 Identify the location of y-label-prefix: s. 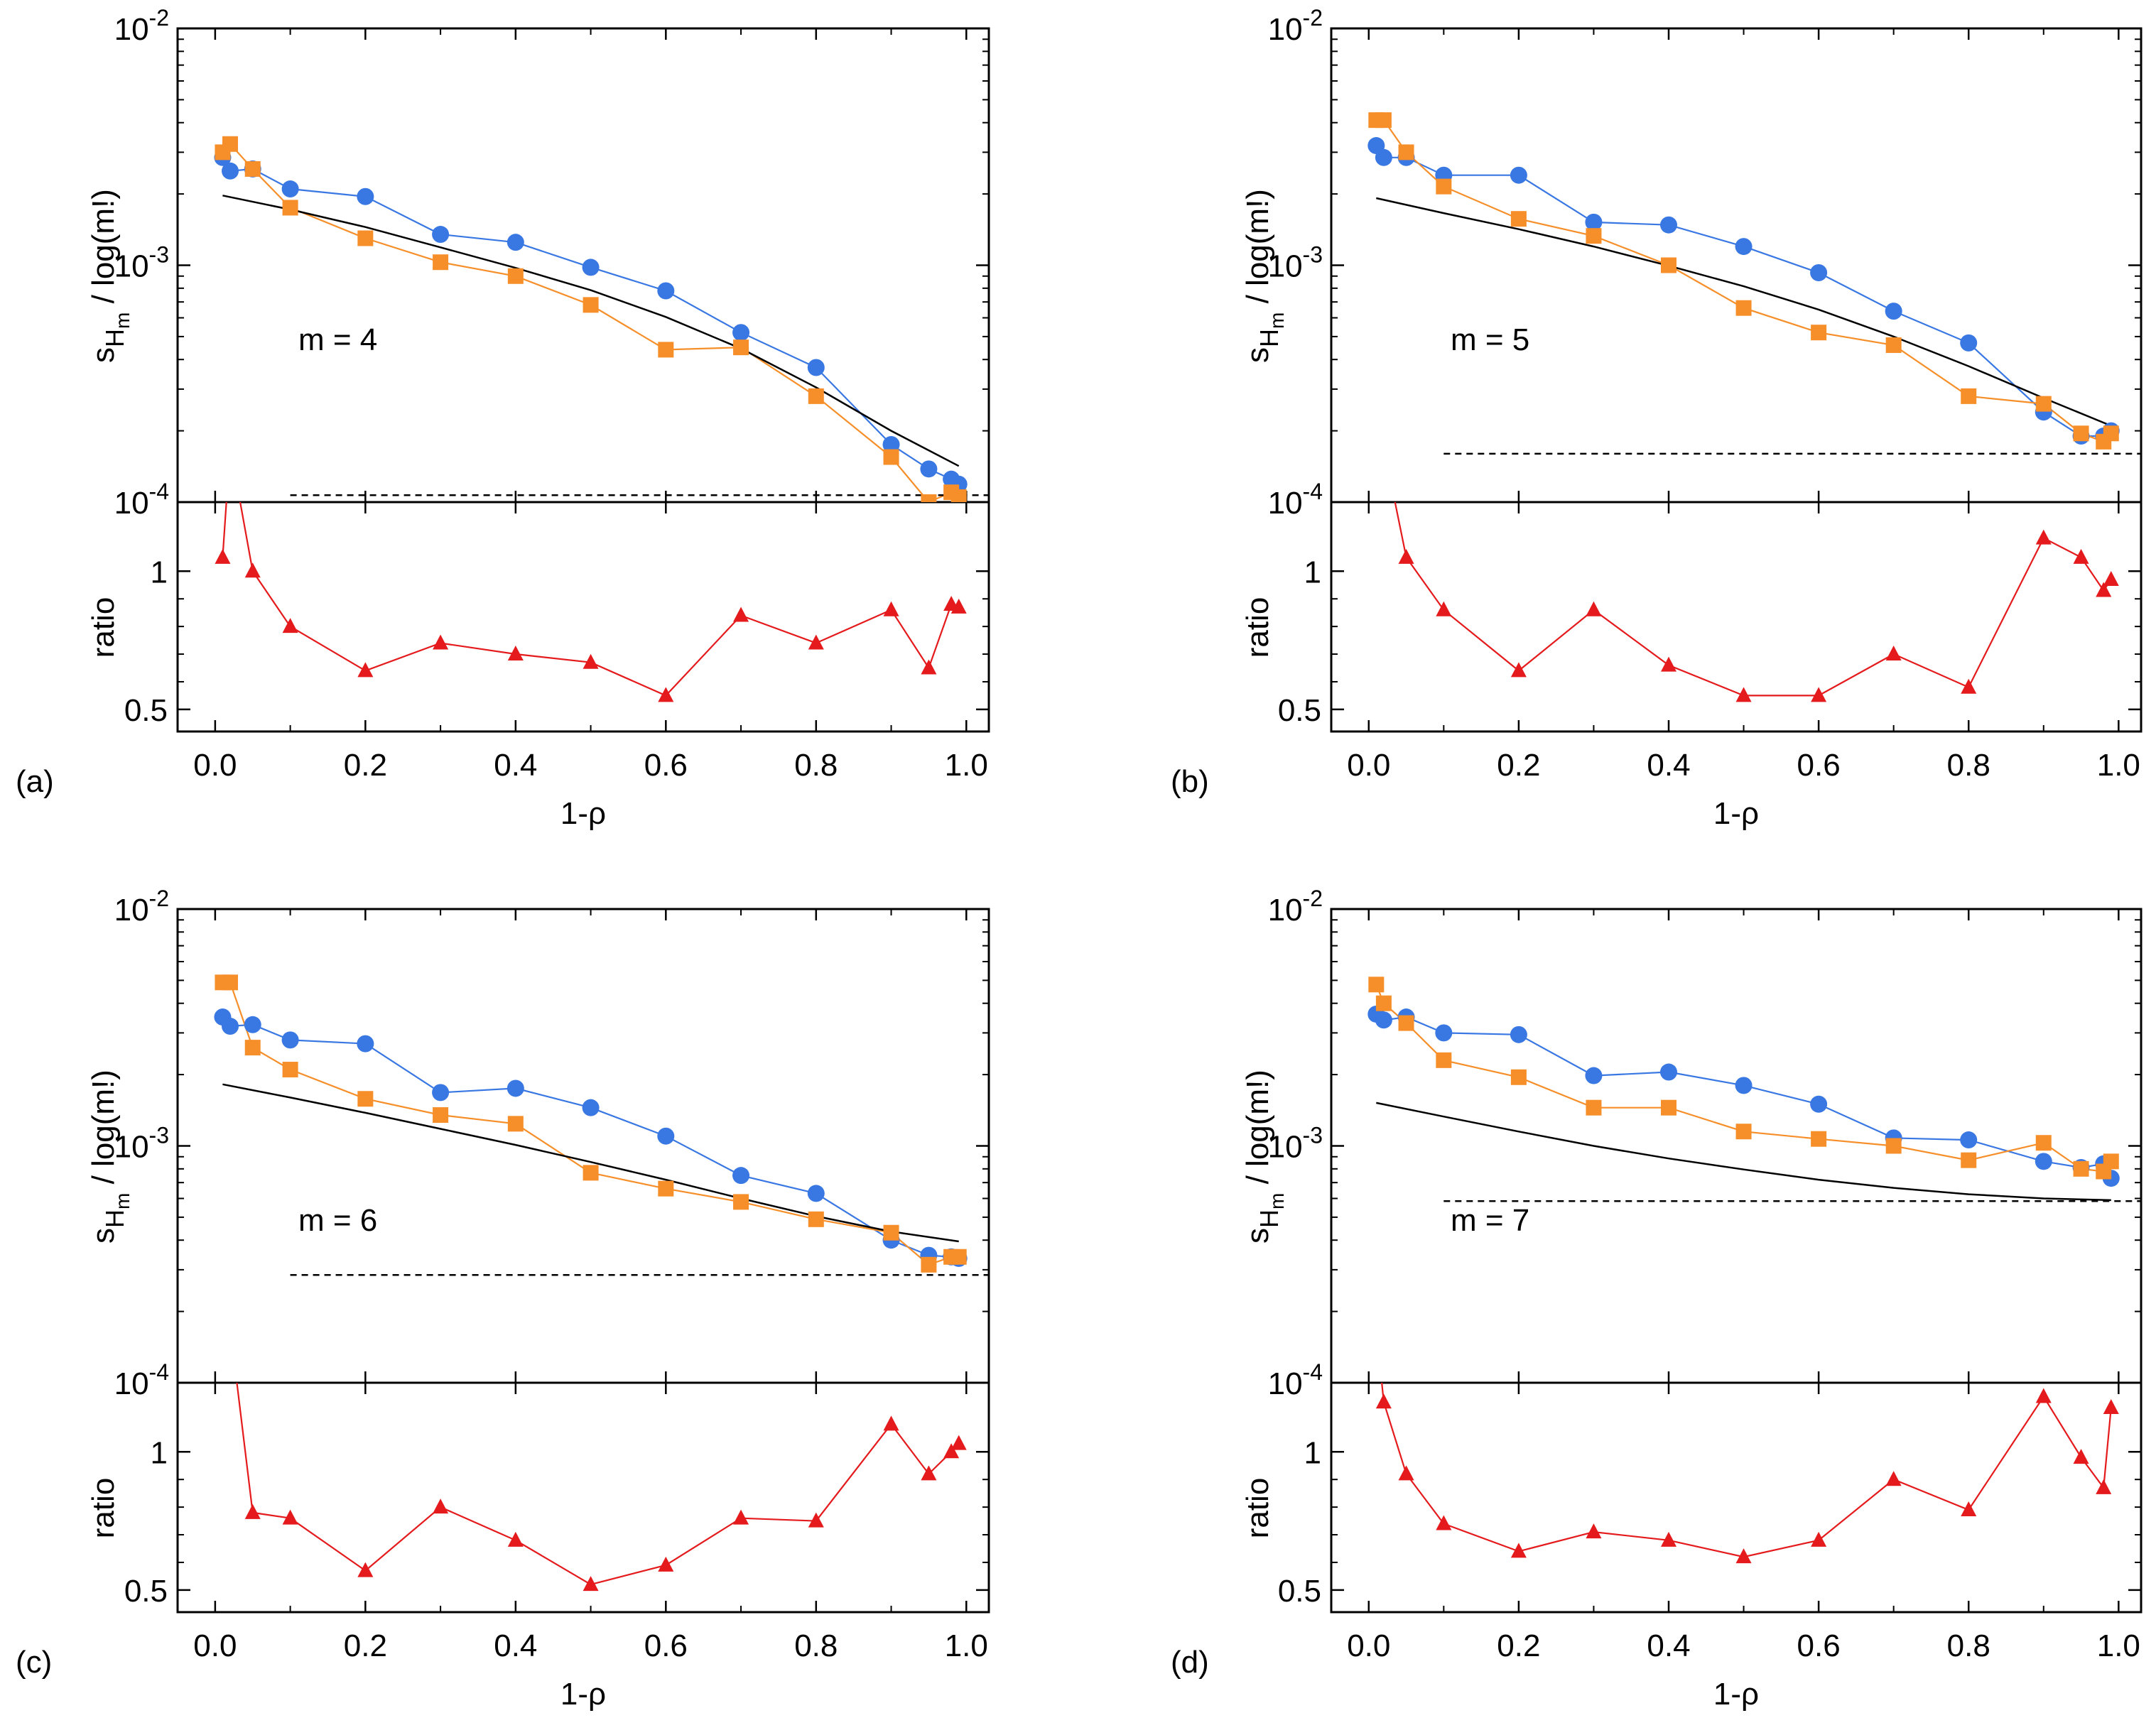
(1257, 355).